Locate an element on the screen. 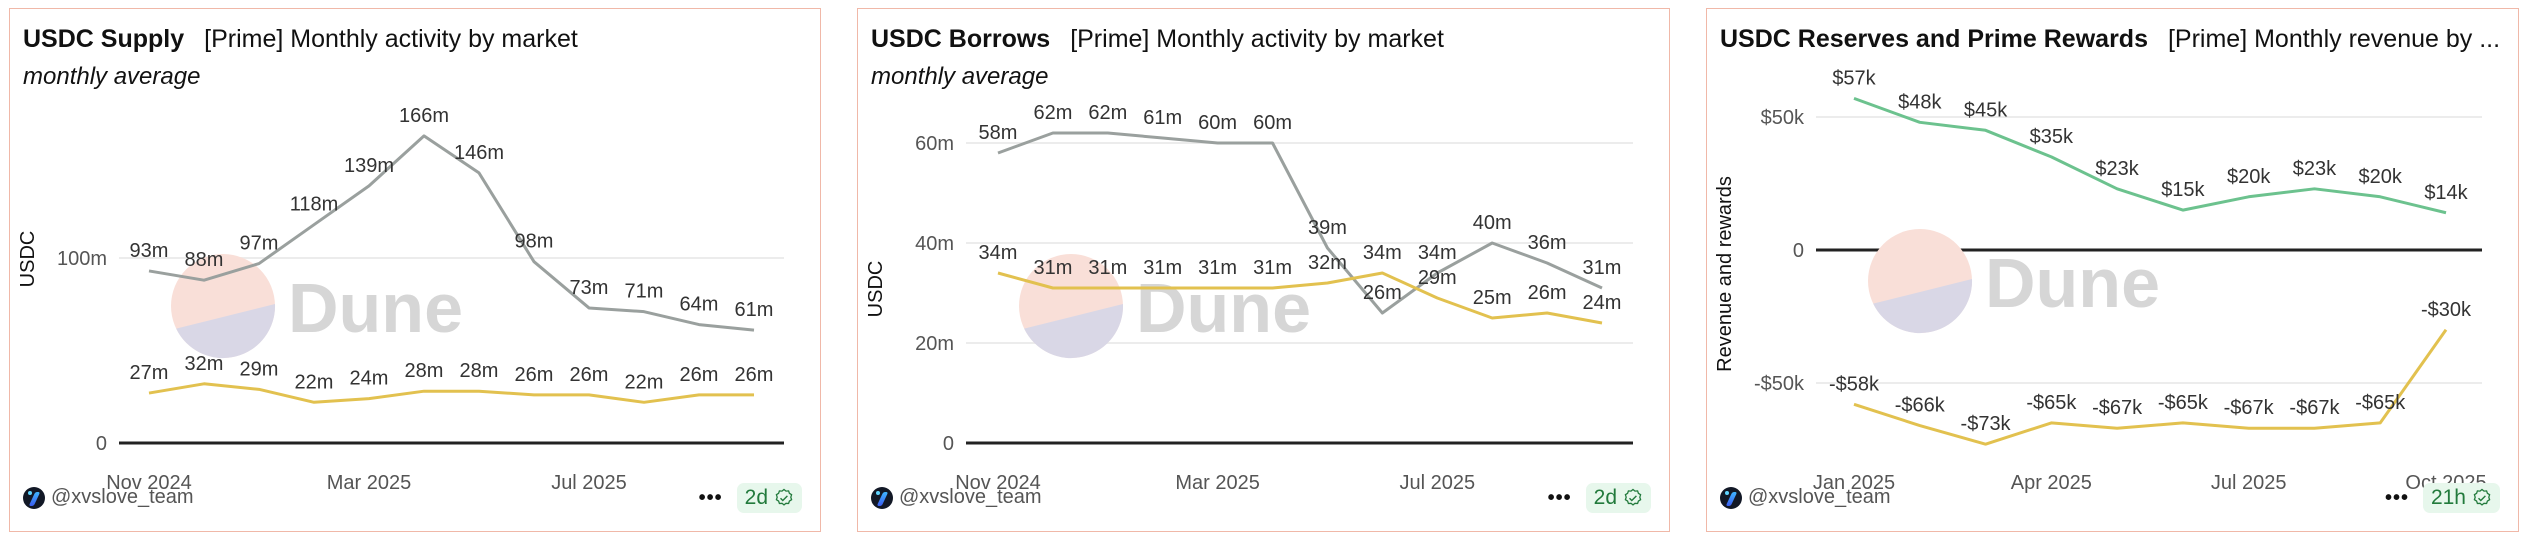 The image size is (2532, 544). data-label: -$30k is located at coordinates (2446, 310).